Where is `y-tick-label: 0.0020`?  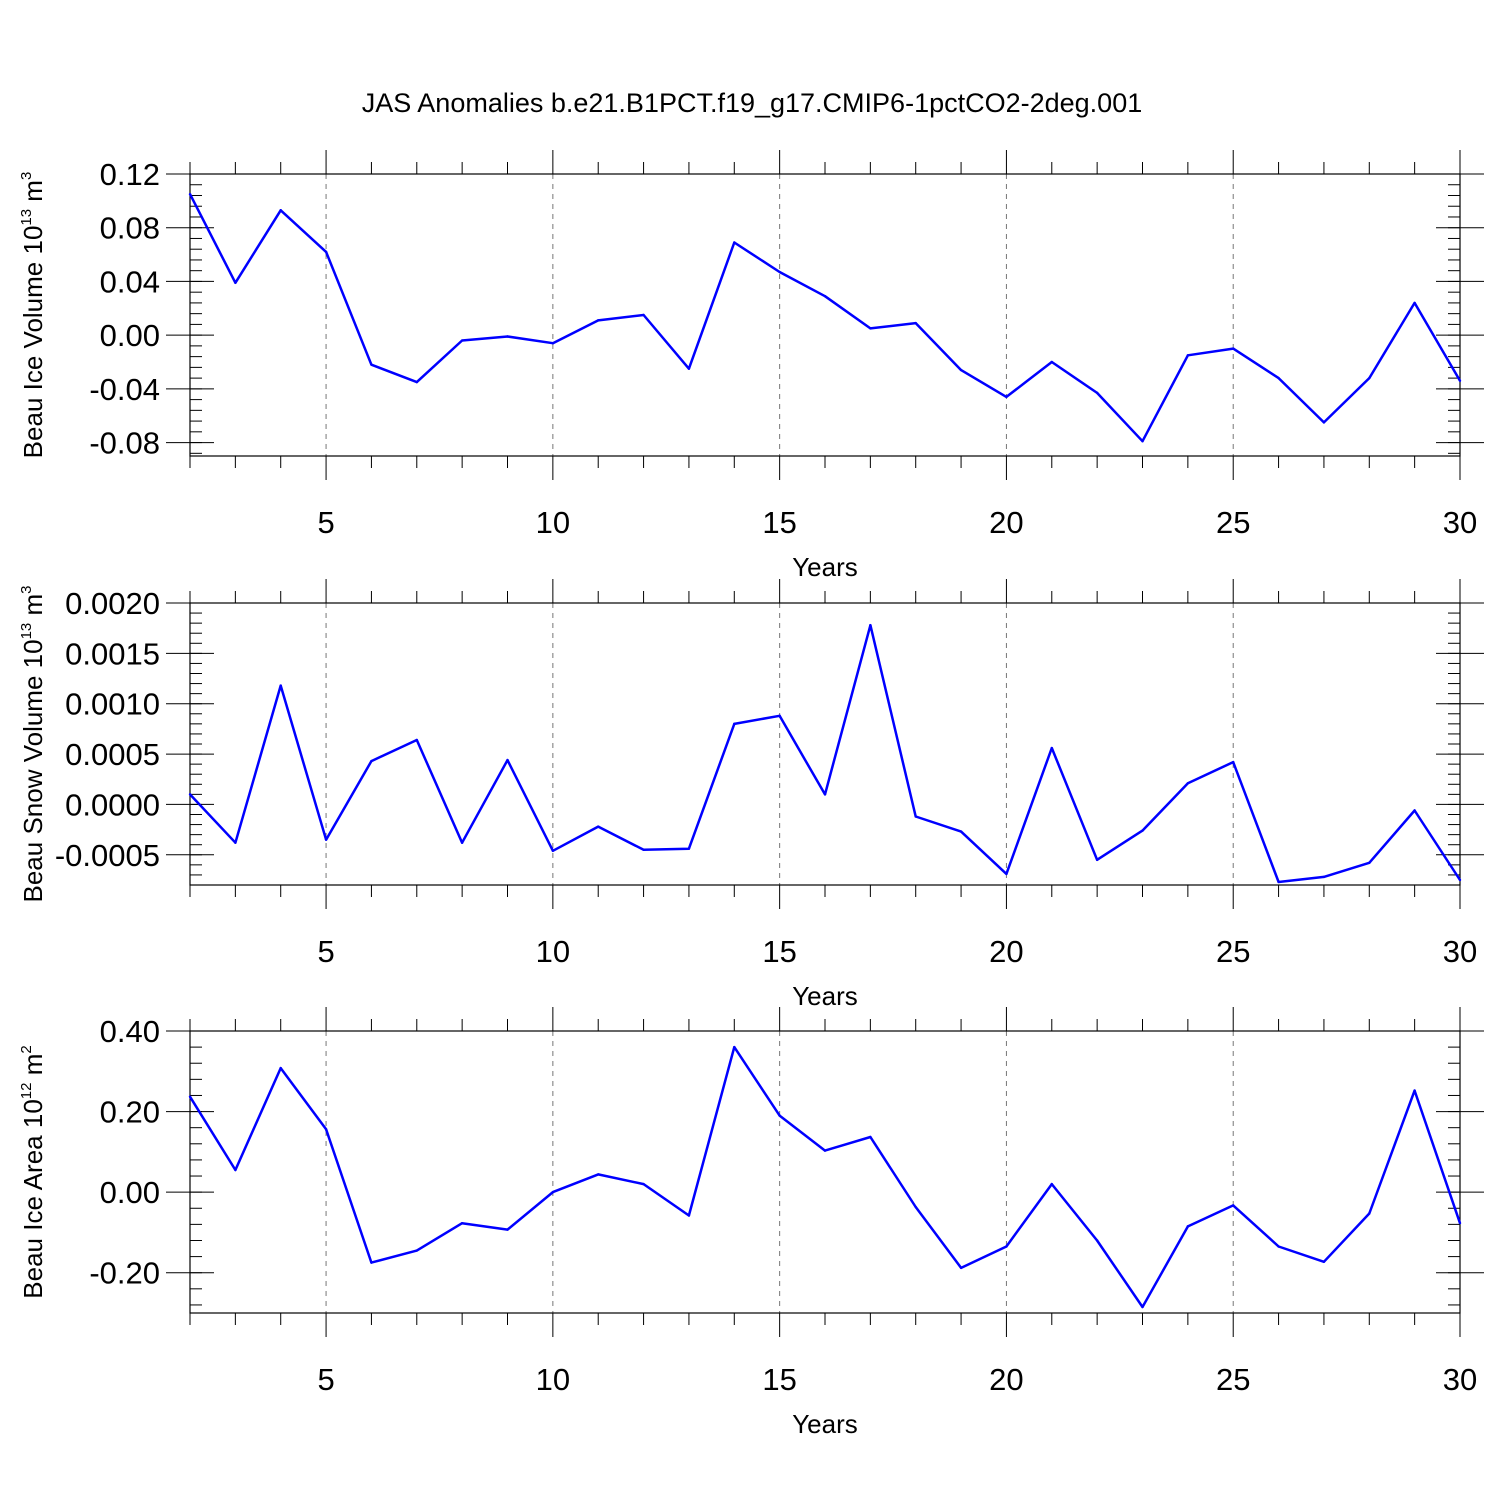
y-tick-label: 0.0020 is located at coordinates (112, 603).